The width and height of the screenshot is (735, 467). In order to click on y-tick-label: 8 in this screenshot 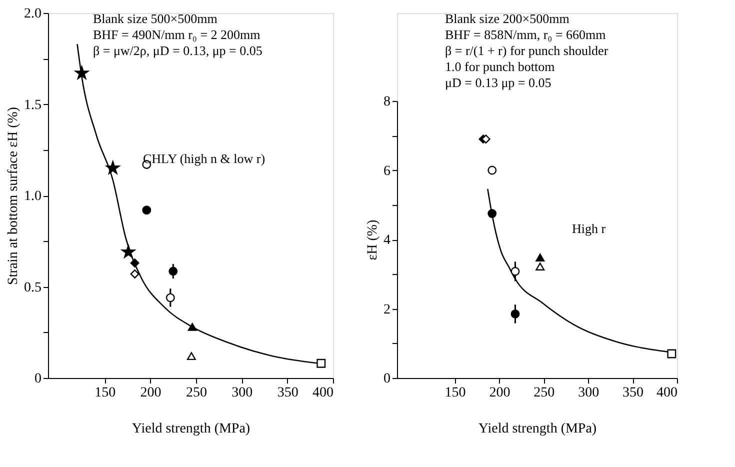, I will do `click(387, 102)`.